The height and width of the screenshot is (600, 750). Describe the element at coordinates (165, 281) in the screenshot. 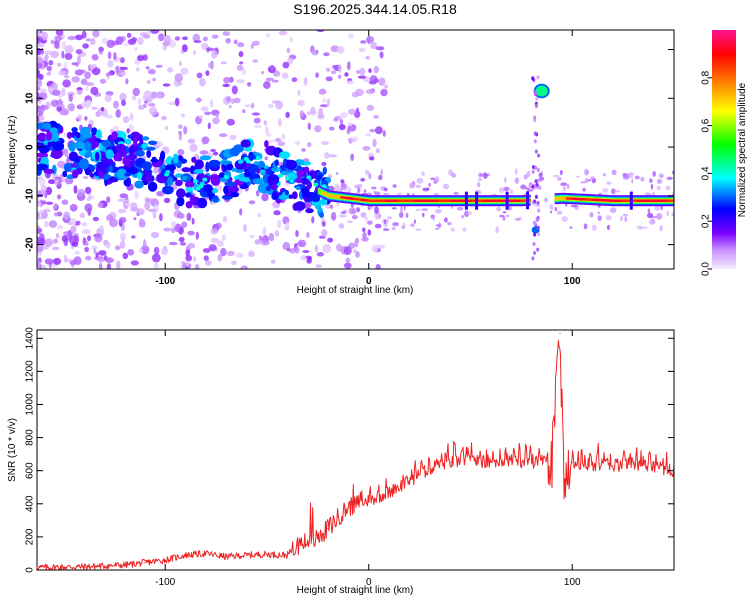

I see `spectrogram-x-tick-label: -100` at that location.